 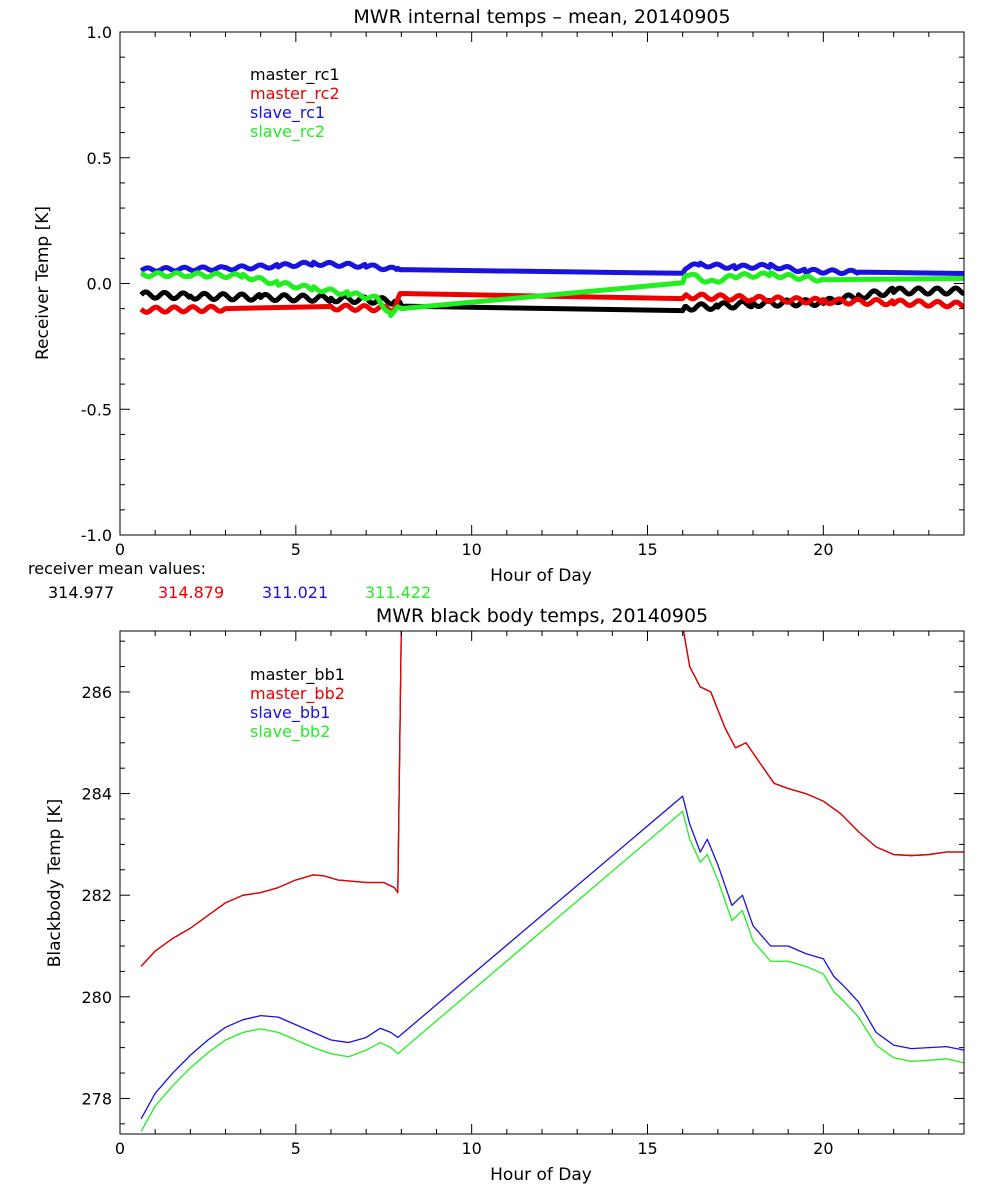 What do you see at coordinates (99, 284) in the screenshot?
I see `y-tick-label: 0.0` at bounding box center [99, 284].